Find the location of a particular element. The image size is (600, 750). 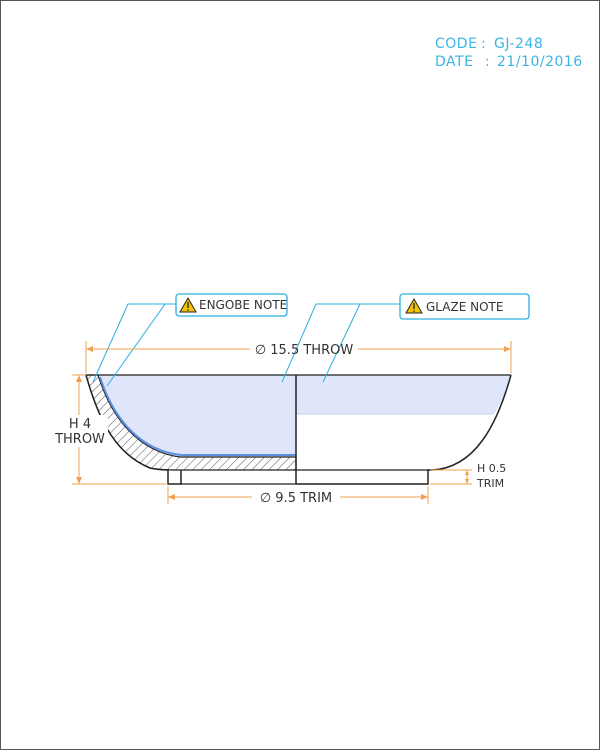

code-value: GJ-248 is located at coordinates (518, 44).